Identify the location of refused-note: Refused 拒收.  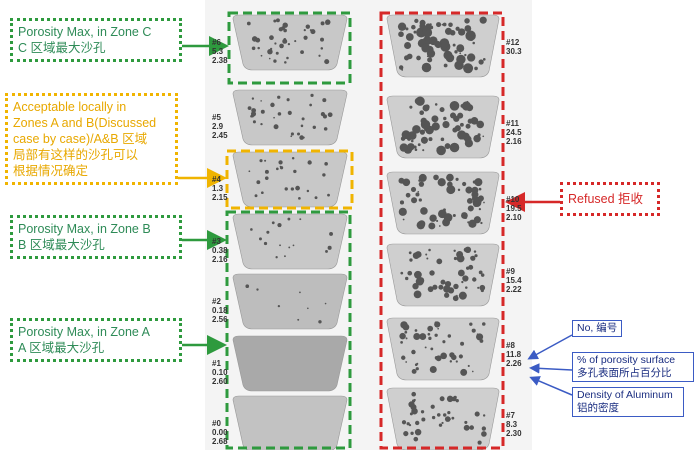
(610, 199).